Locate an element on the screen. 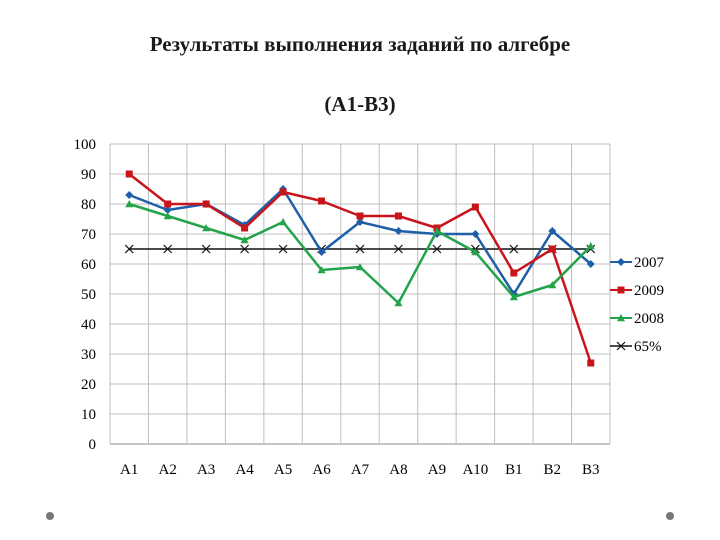  x-tick-label: А4 is located at coordinates (244, 470).